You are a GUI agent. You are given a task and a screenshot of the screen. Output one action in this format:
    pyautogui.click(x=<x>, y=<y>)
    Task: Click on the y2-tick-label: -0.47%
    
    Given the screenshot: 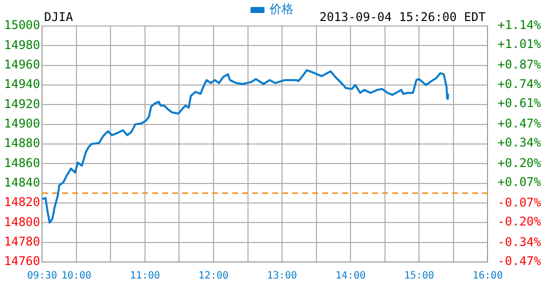 What is the action you would take?
    pyautogui.click(x=520, y=261)
    